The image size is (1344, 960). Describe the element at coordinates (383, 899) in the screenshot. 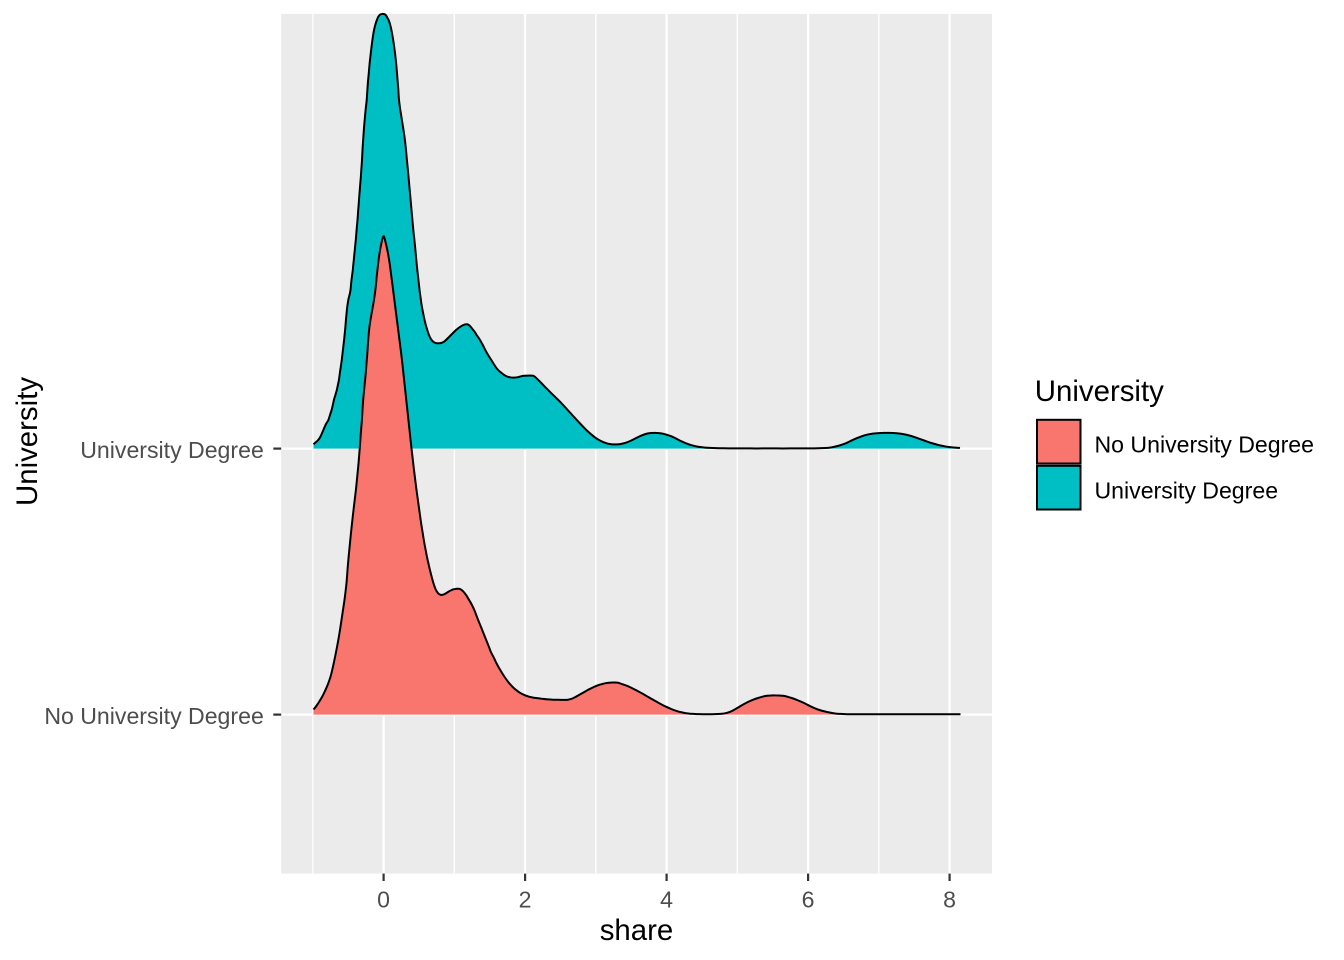

I see `svg-text: 0` at that location.